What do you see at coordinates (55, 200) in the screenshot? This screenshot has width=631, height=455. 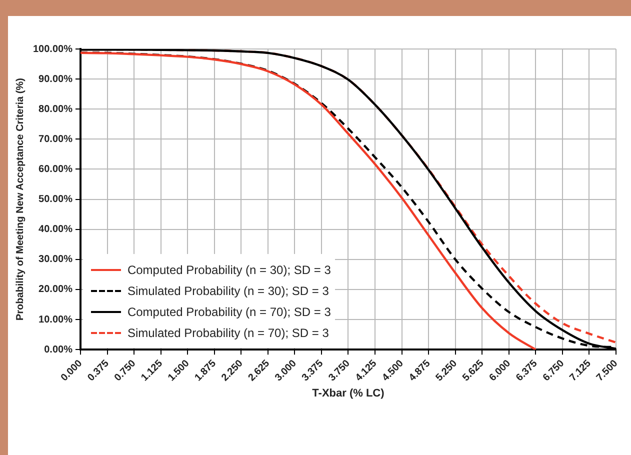 I see `y-tick-label: 50.00%` at bounding box center [55, 200].